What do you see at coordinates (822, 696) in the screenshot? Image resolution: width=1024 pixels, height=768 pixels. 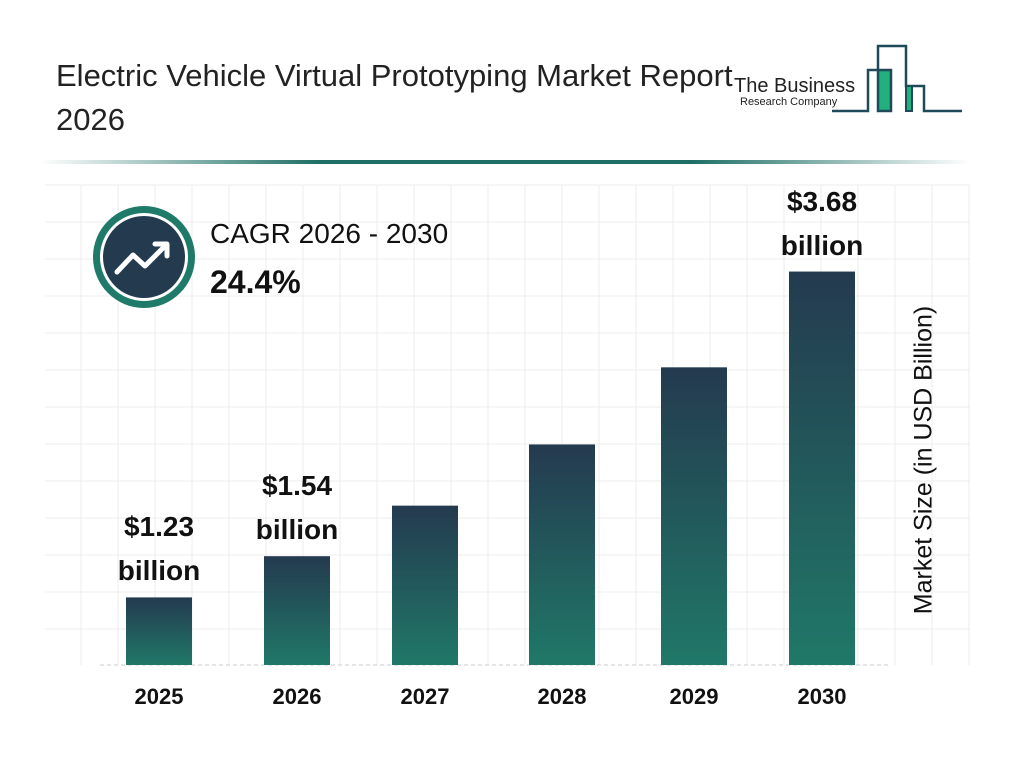 I see `x-tick-label: 2030` at bounding box center [822, 696].